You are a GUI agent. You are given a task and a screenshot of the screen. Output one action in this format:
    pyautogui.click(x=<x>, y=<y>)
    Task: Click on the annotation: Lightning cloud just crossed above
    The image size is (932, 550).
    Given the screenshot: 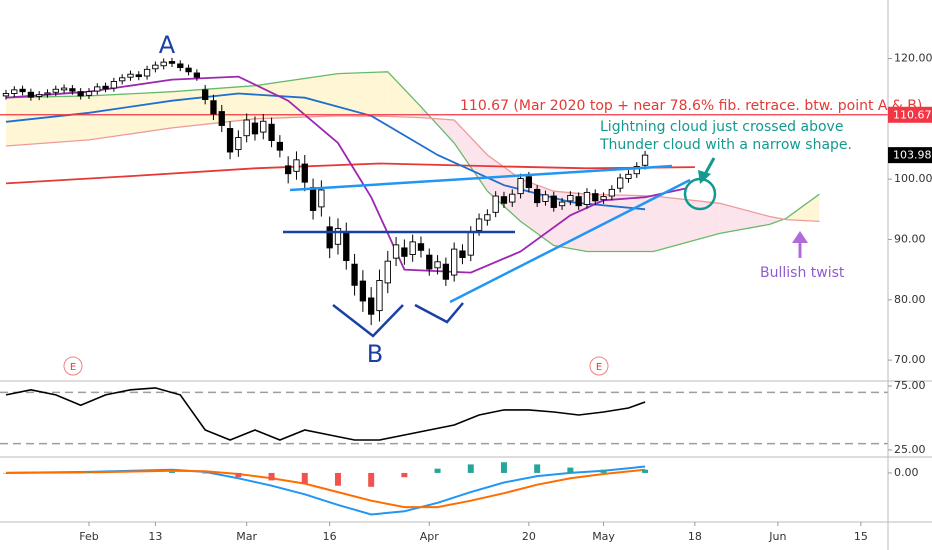 What is the action you would take?
    pyautogui.click(x=721, y=127)
    